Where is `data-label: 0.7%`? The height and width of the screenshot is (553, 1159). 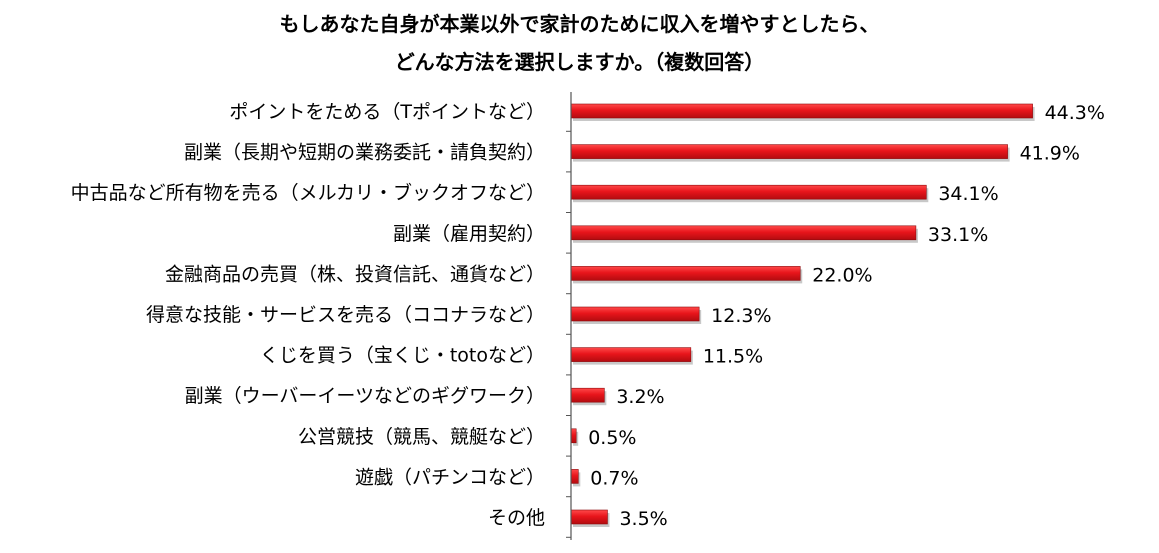 data-label: 0.7% is located at coordinates (614, 478).